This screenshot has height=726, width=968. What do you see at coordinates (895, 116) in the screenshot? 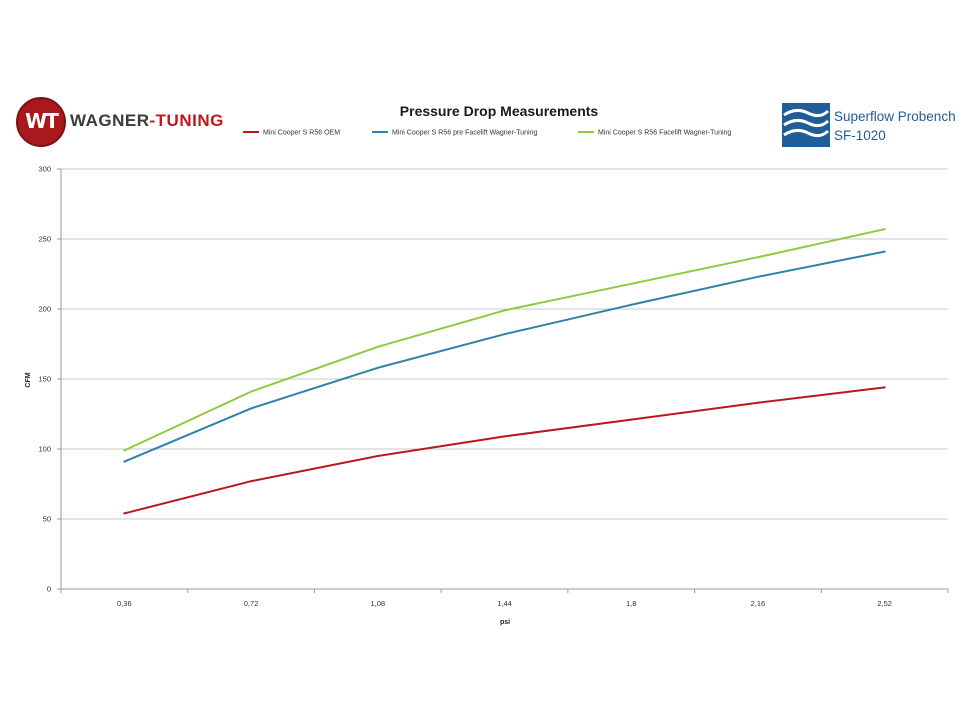
I see `superflow-name: Superflow Probench` at bounding box center [895, 116].